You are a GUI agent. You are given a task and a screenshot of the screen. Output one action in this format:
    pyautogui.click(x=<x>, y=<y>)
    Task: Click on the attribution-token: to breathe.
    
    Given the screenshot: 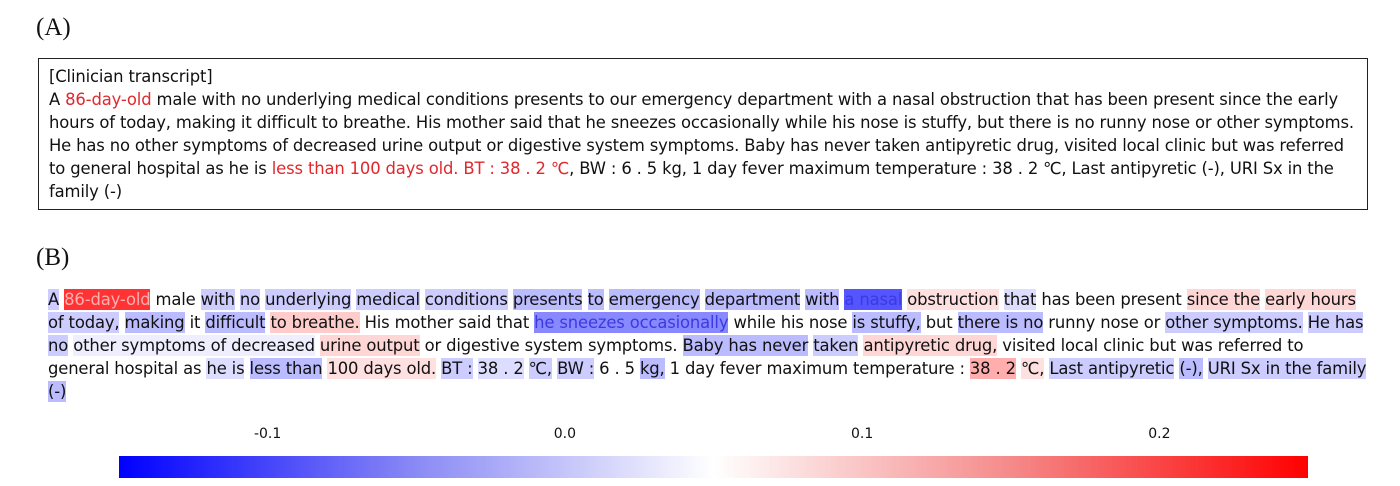 What is the action you would take?
    pyautogui.click(x=315, y=322)
    